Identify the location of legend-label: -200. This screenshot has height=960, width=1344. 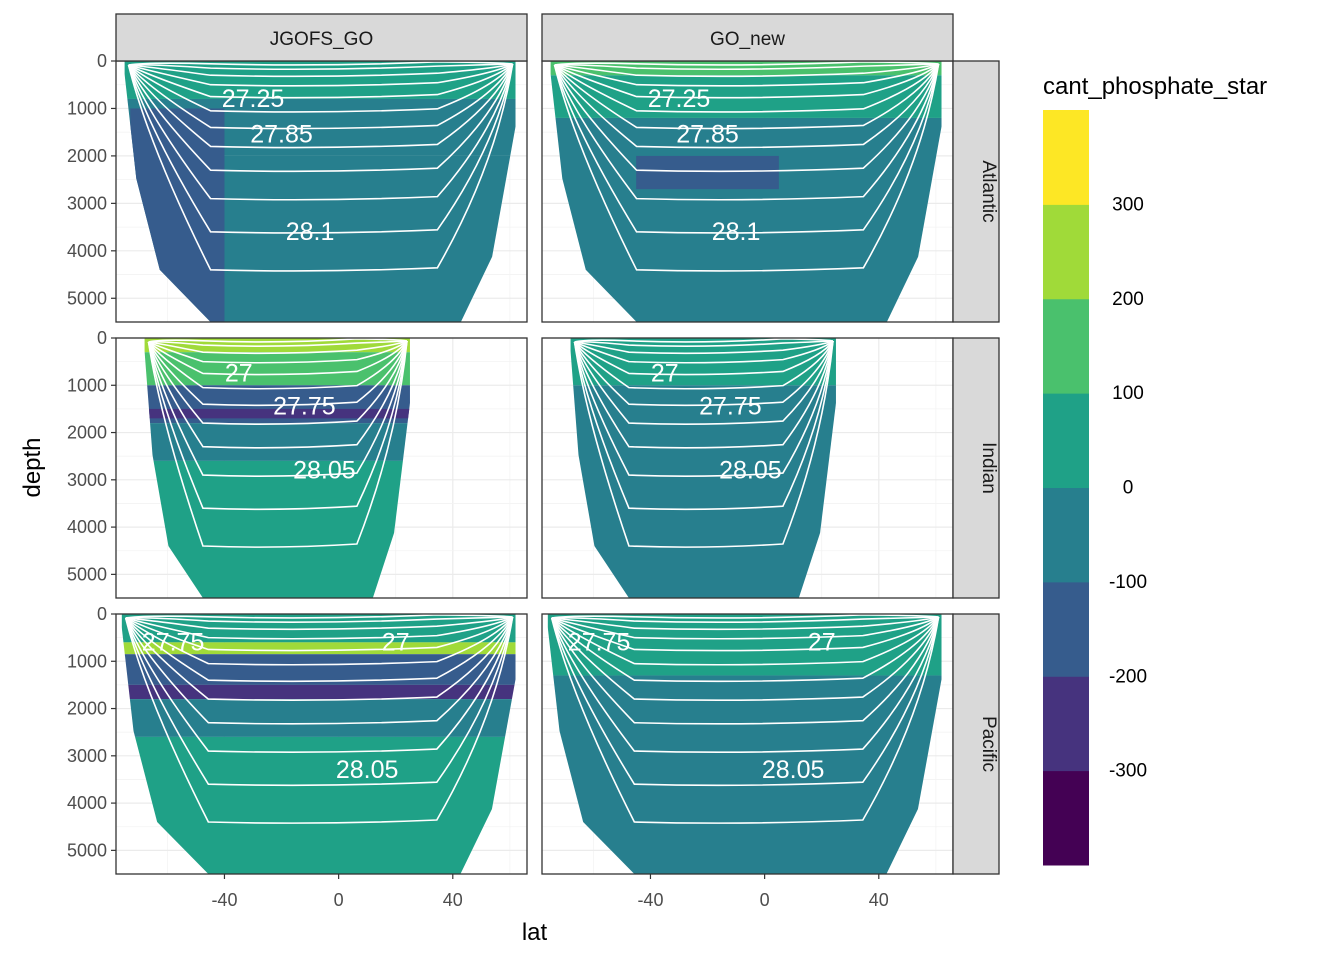
(1128, 676).